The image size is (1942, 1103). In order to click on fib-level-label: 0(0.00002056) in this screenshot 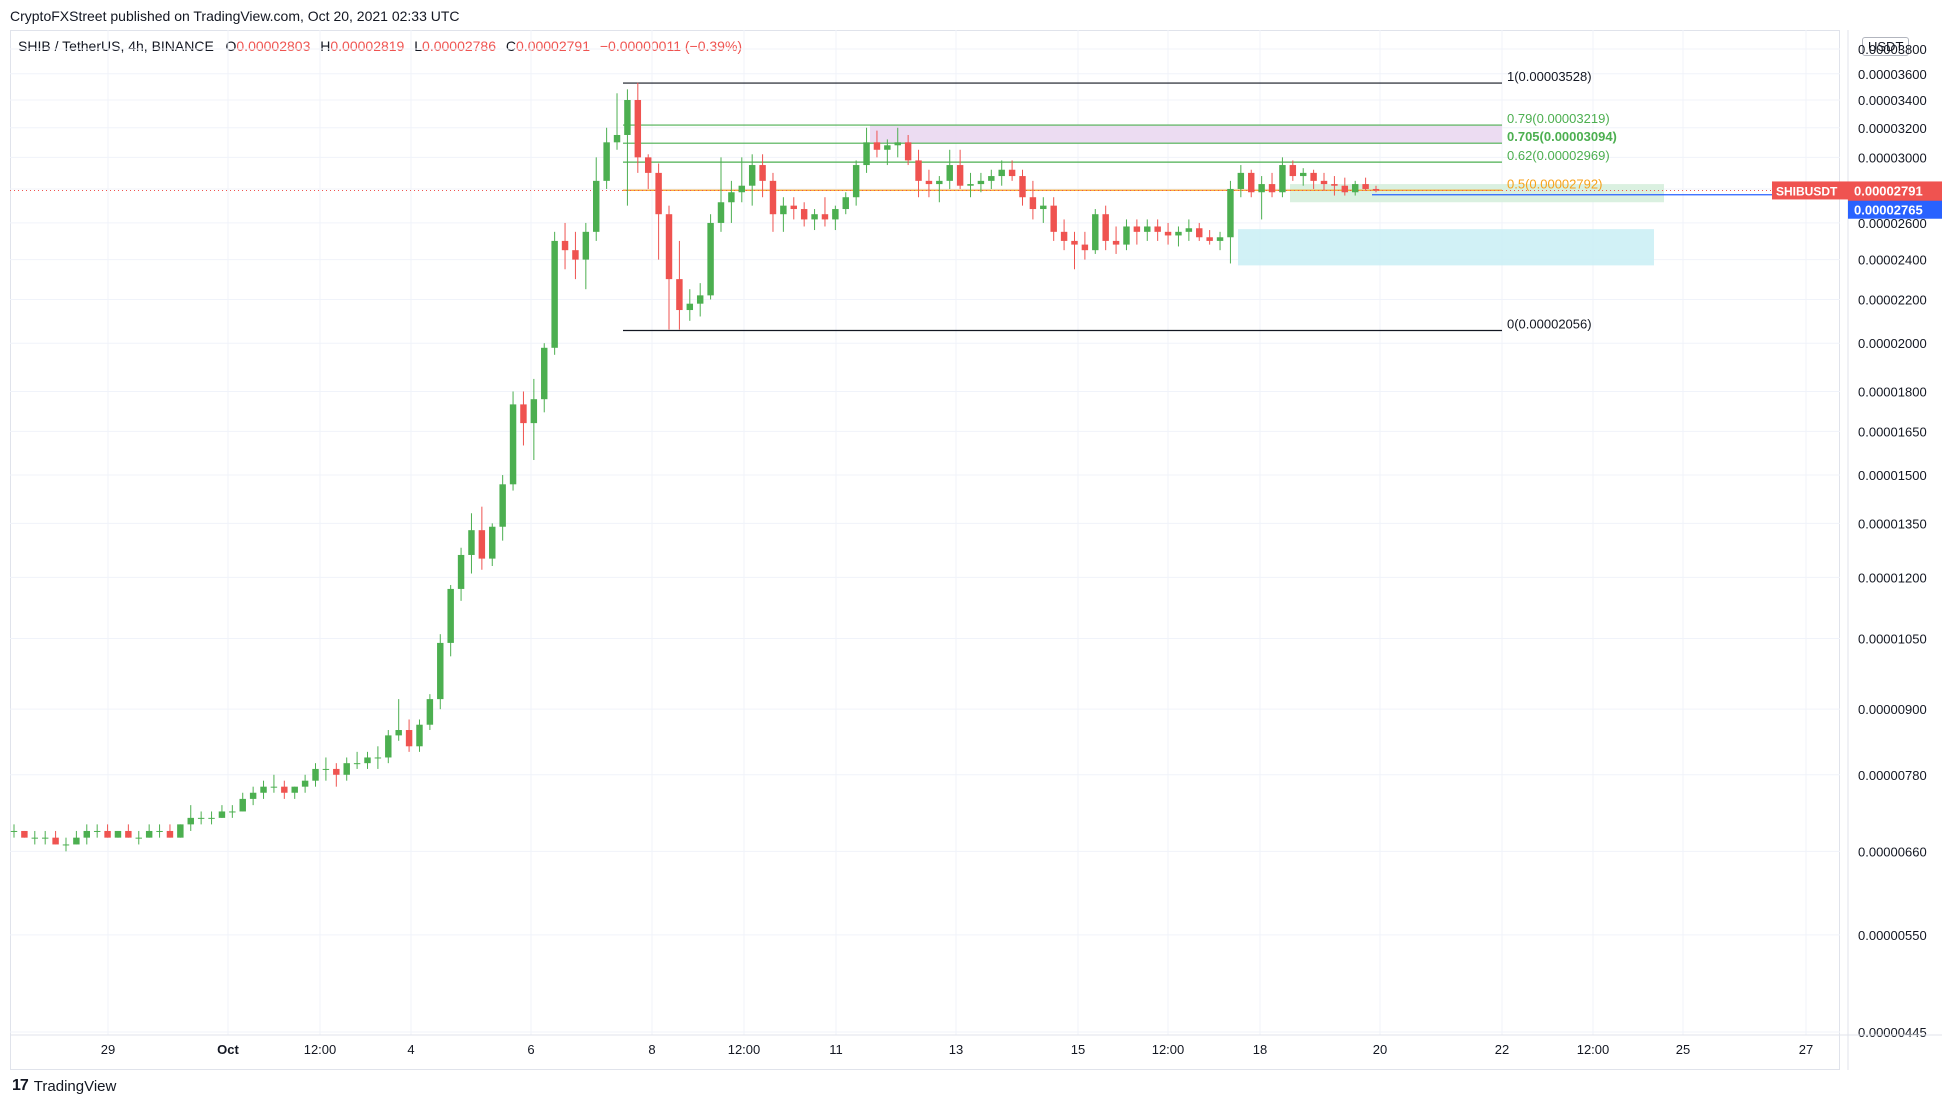, I will do `click(1549, 324)`.